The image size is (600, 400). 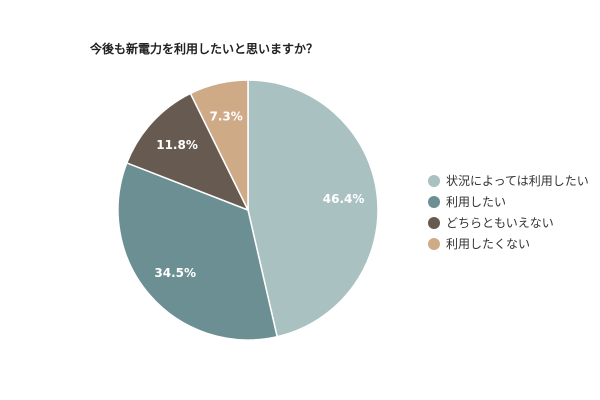 I want to click on legend-item-4: 利用したくない, so click(x=508, y=243).